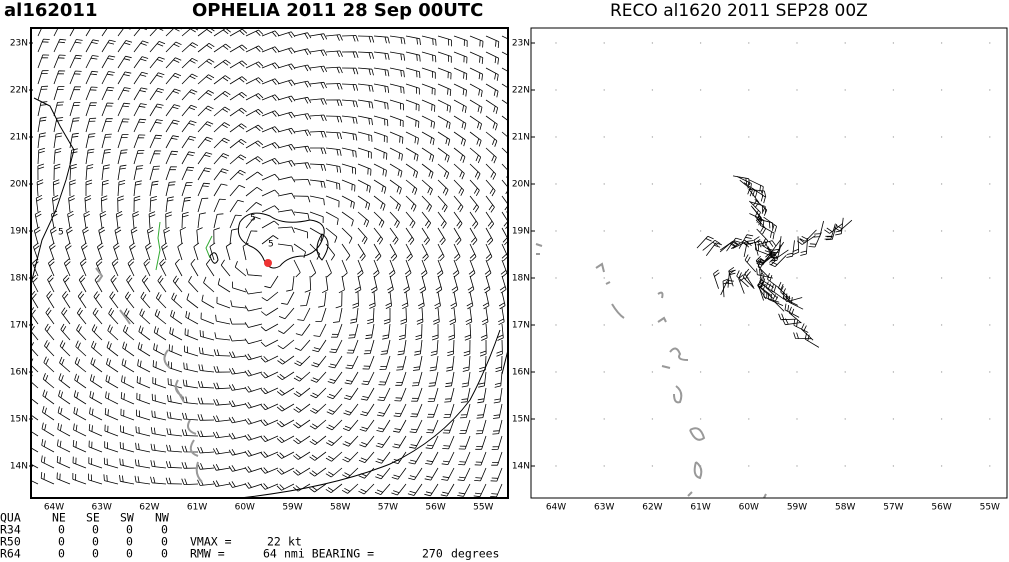  Describe the element at coordinates (10, 530) in the screenshot. I see `table-cell: R34` at that location.